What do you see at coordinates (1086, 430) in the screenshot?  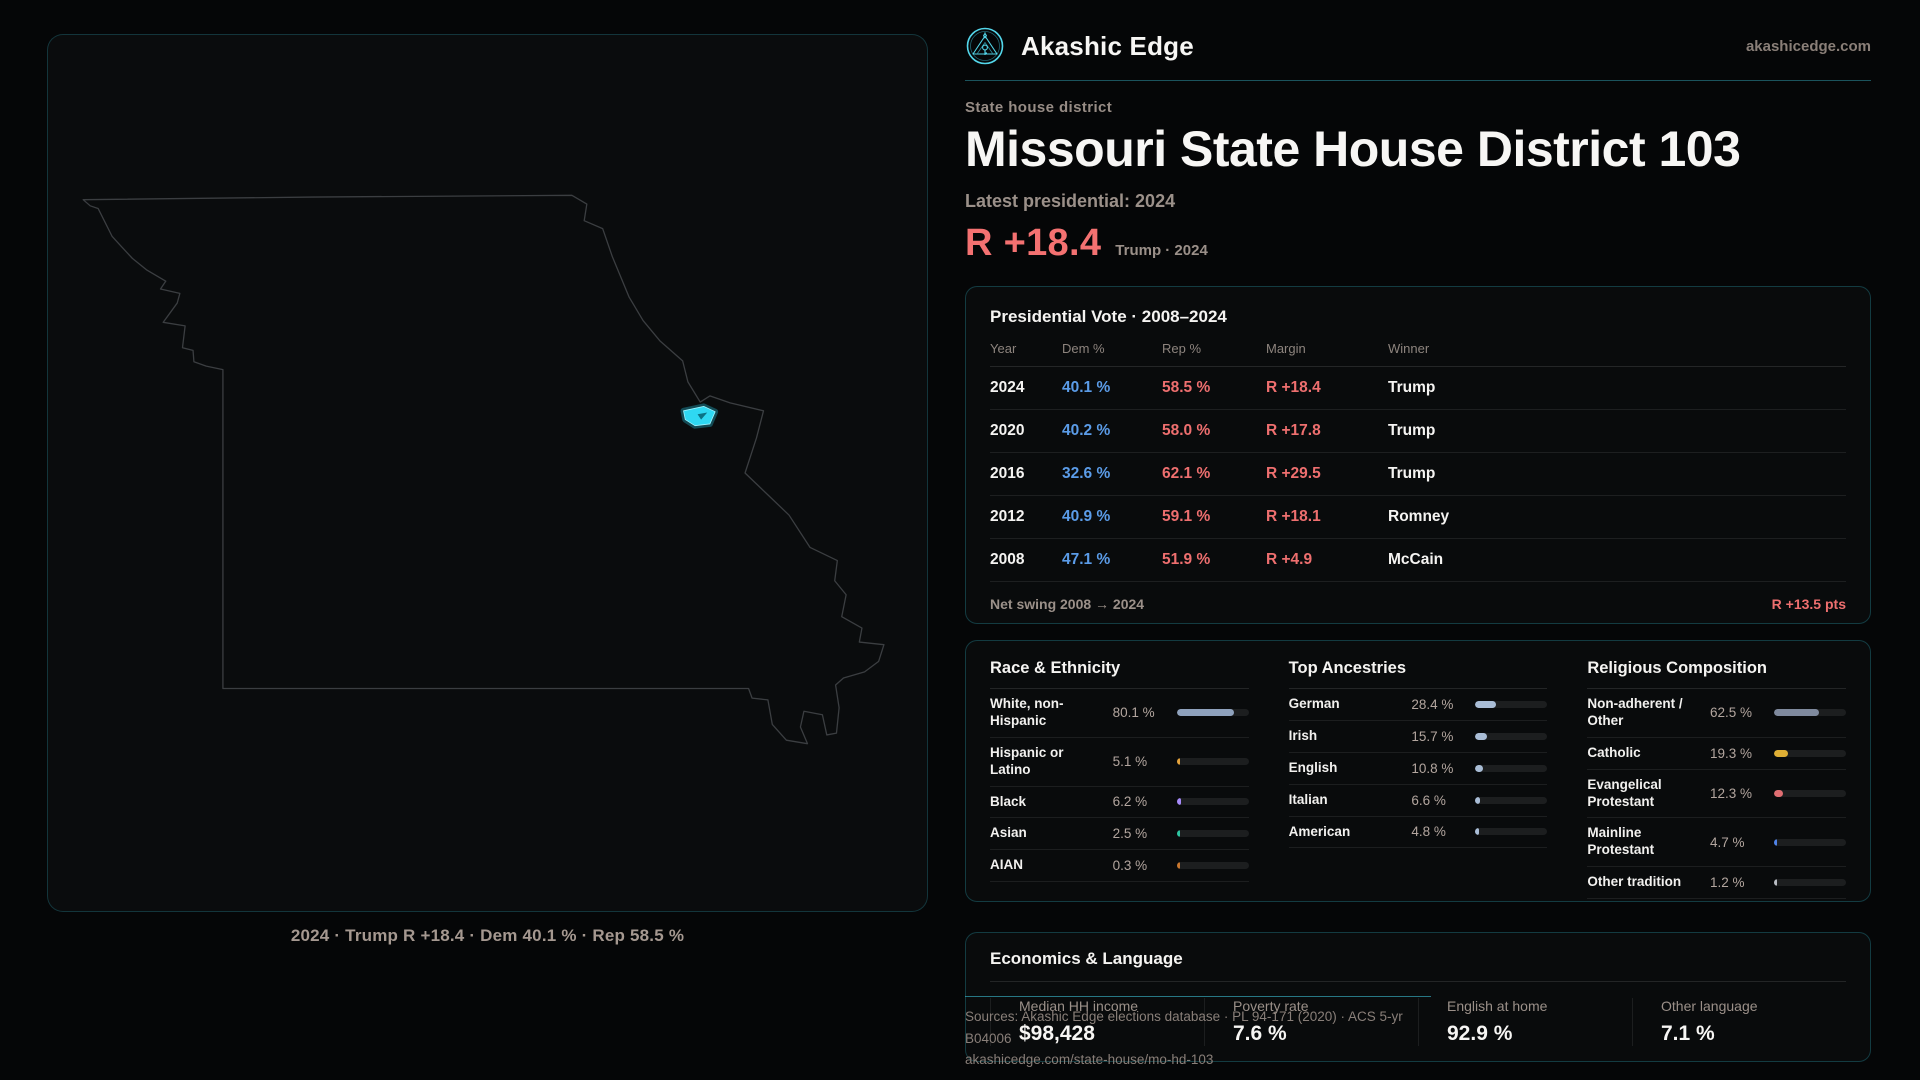 I see `cell-dem-pct: 40.2 %` at bounding box center [1086, 430].